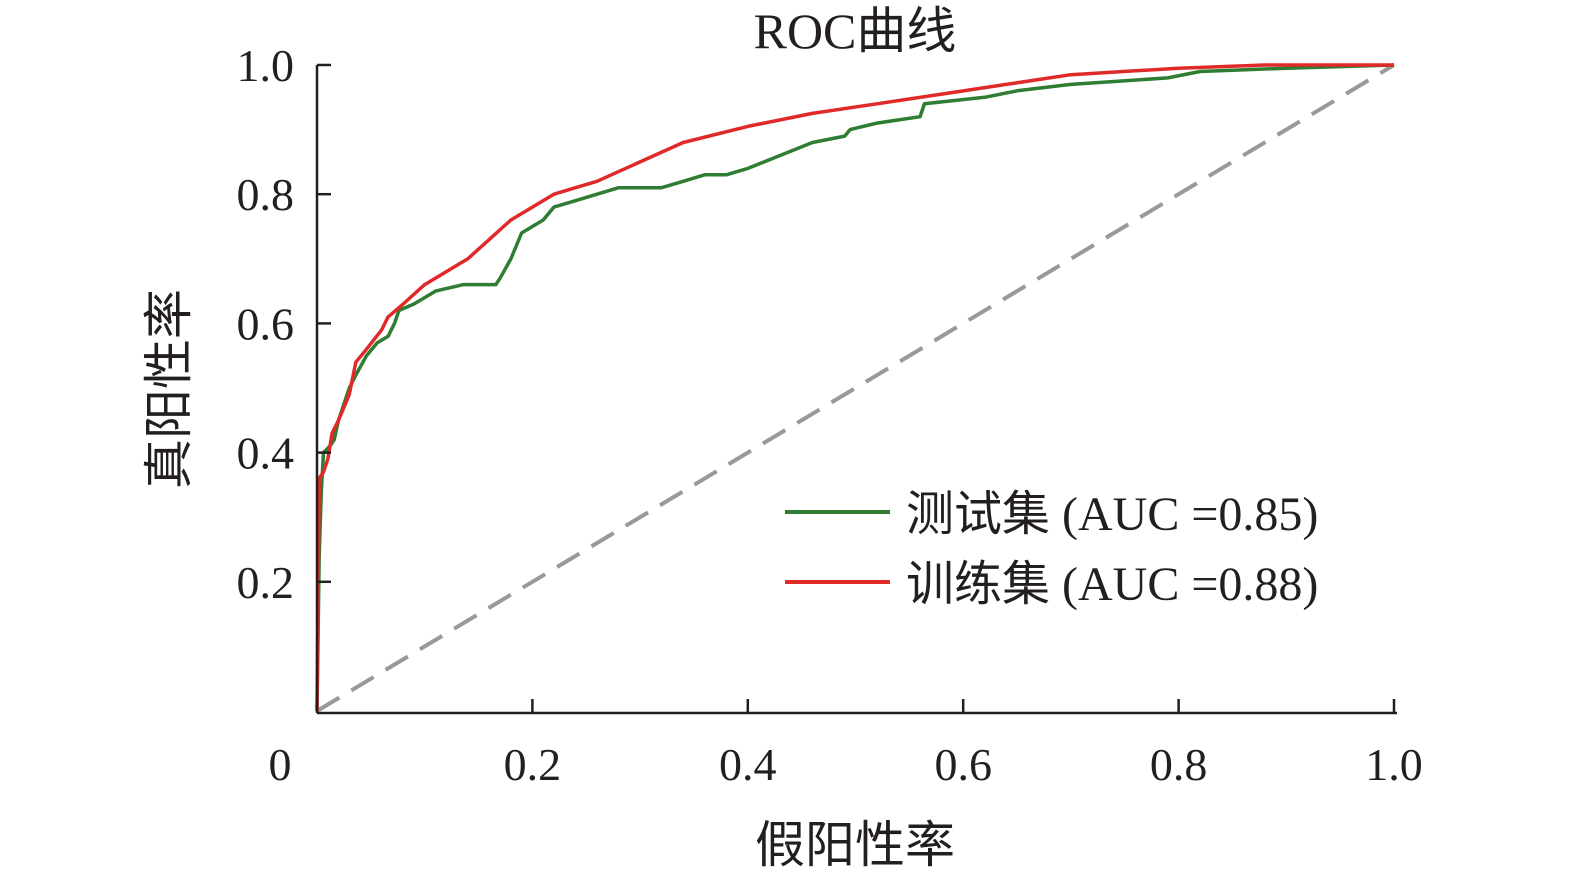 Image resolution: width=1575 pixels, height=876 pixels. Describe the element at coordinates (1112, 514) in the screenshot. I see `legend-label-test: 测试集 (AUC =0.85)` at that location.